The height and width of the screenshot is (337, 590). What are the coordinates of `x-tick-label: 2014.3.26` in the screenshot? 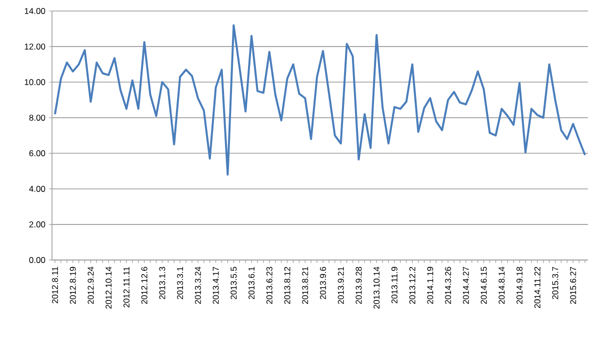 It's located at (448, 285).